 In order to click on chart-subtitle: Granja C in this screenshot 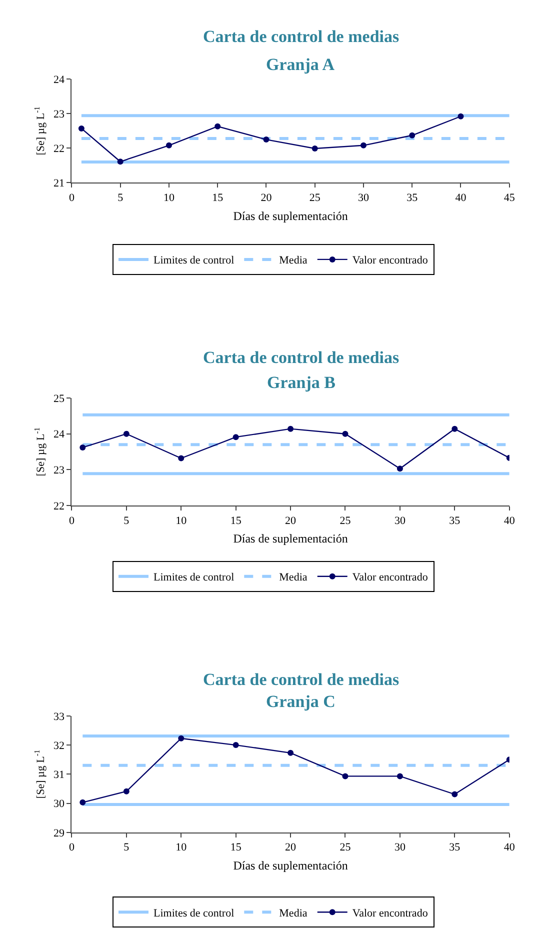, I will do `click(301, 701)`.